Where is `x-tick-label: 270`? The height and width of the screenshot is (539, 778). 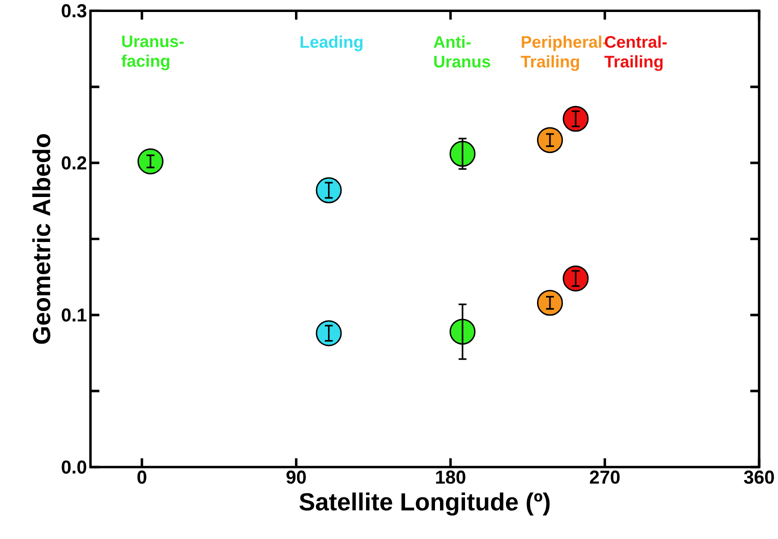 x-tick-label: 270 is located at coordinates (605, 477).